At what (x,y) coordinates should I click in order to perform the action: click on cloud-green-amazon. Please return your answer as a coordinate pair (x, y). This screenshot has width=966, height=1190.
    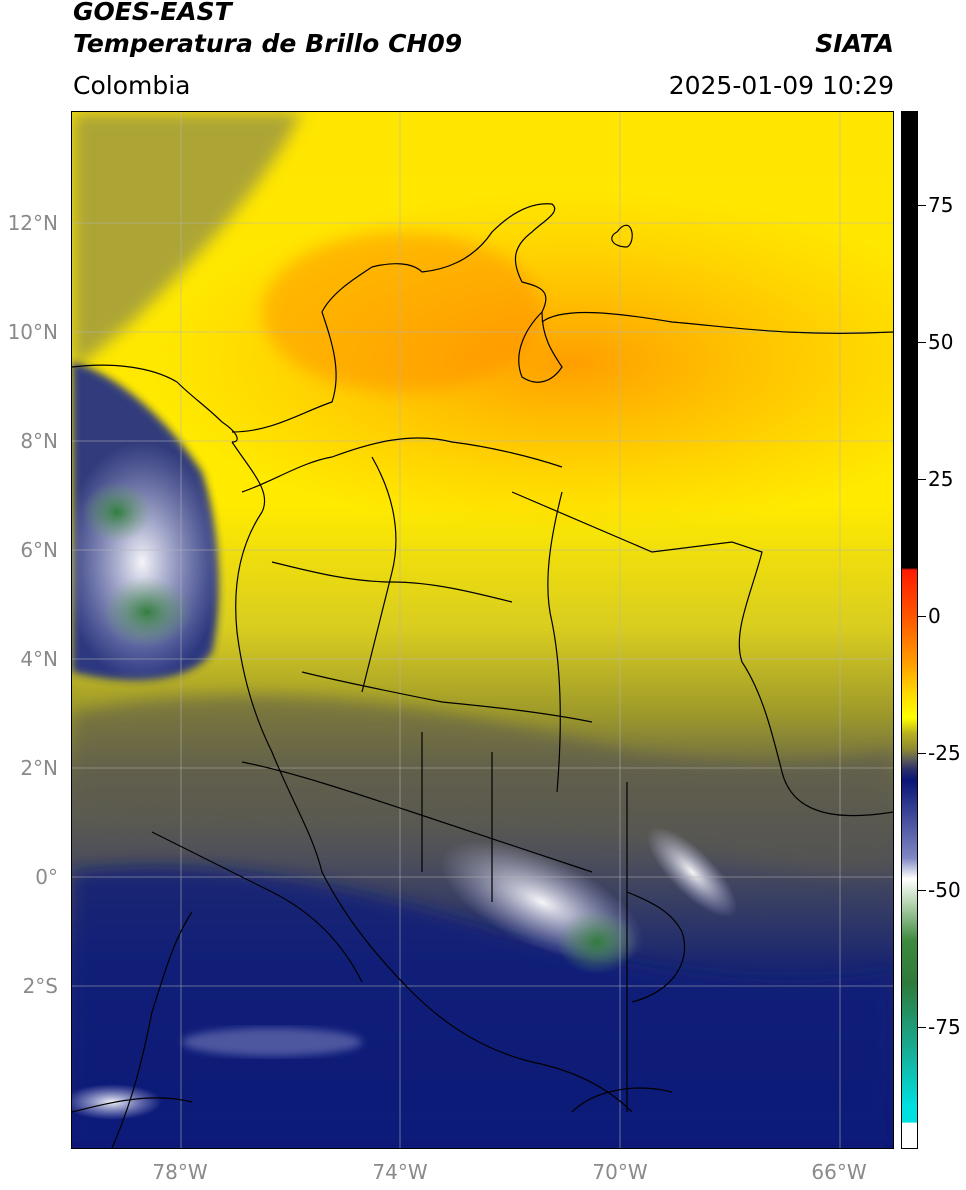
    Looking at the image, I should click on (597, 942).